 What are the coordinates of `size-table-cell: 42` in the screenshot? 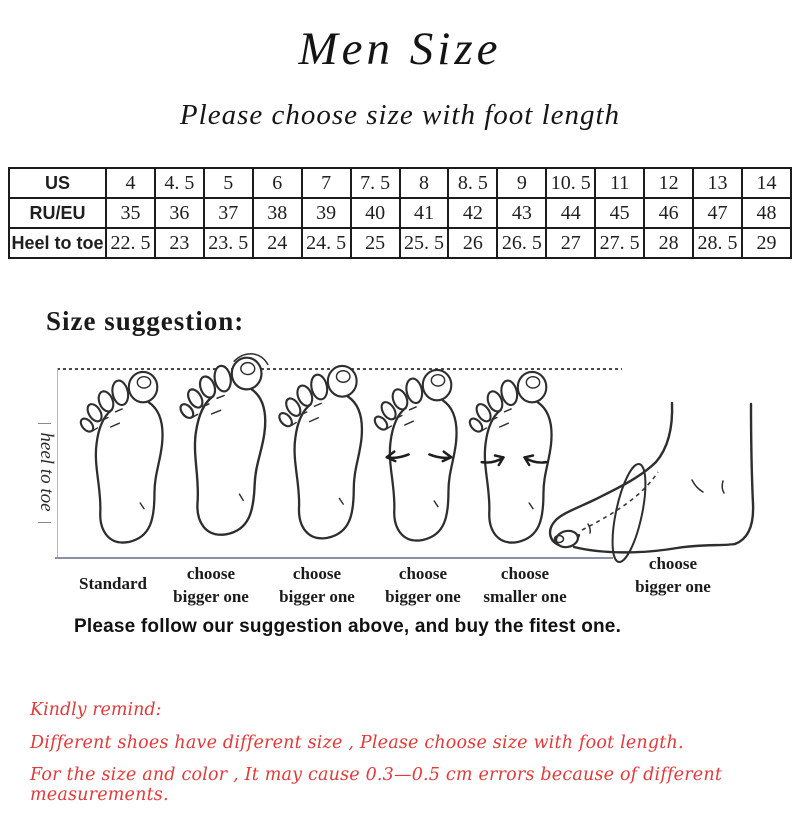 It's located at (473, 213).